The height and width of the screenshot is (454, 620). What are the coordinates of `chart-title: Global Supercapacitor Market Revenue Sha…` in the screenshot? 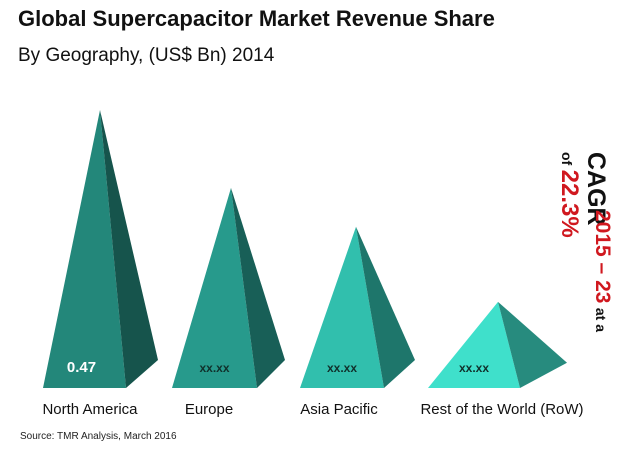 It's located at (256, 18).